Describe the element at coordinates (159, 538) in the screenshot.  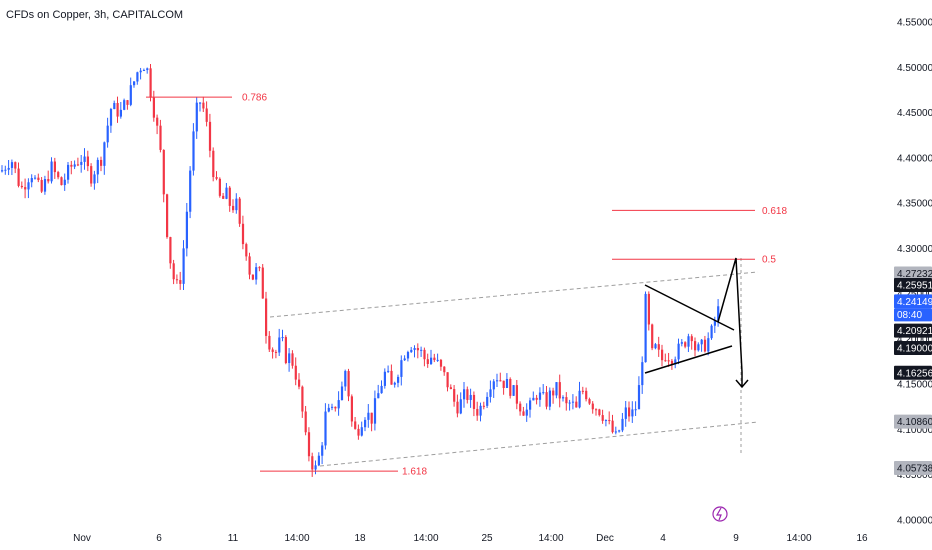
I see `x-tick-label: 6` at that location.